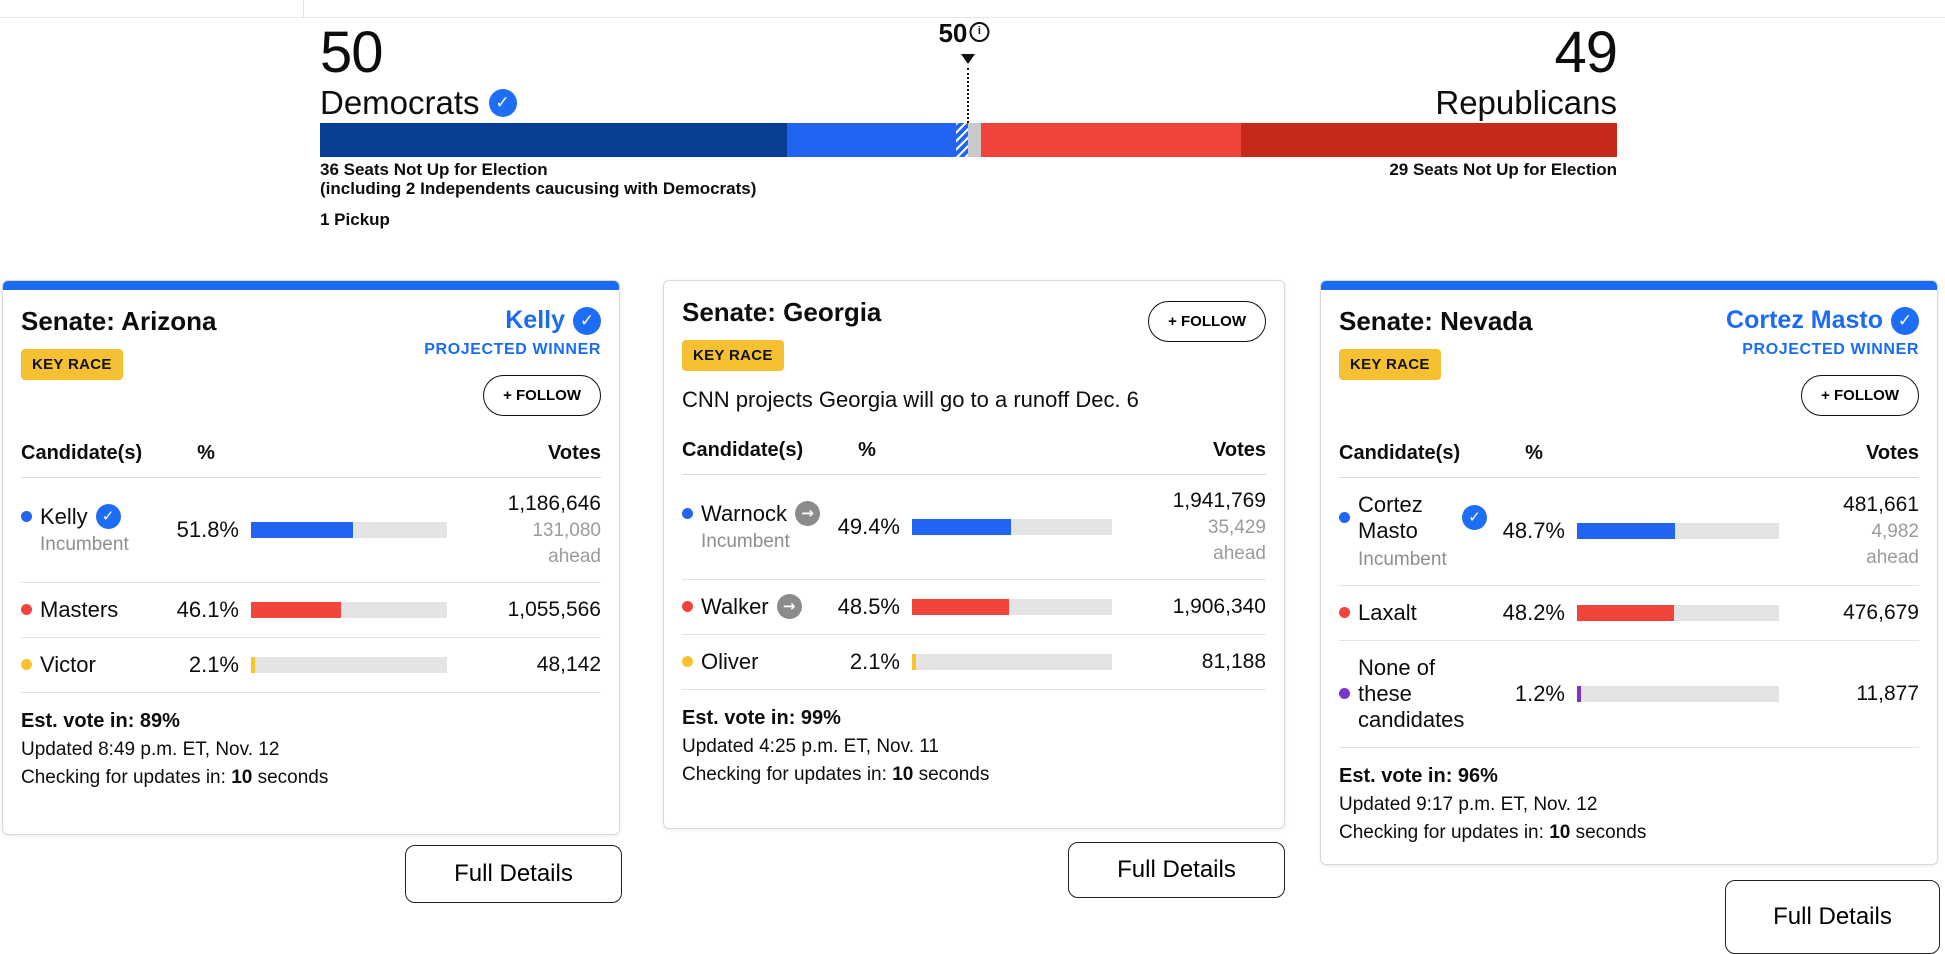  Describe the element at coordinates (1804, 320) in the screenshot. I see `projected-winner-name: Cortez Masto` at that location.